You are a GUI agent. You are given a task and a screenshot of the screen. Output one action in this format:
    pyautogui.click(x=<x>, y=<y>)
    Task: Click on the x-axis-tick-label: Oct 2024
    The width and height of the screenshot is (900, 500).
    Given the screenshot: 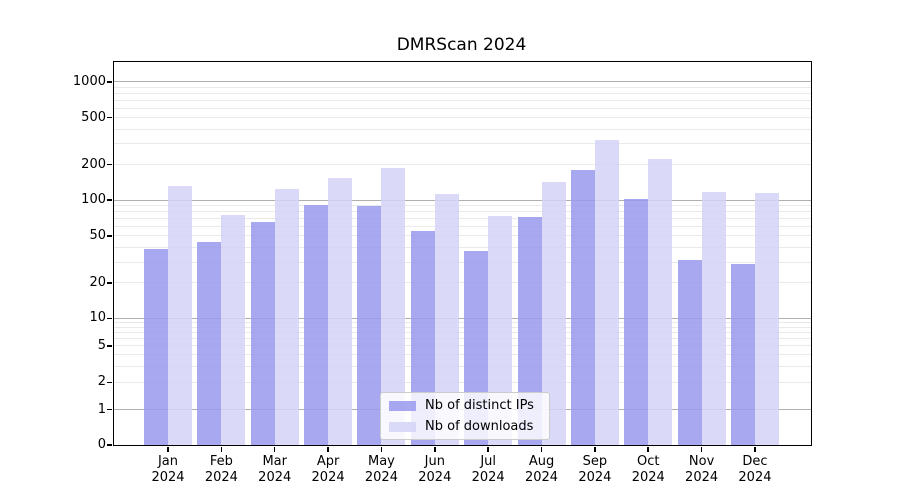 What is the action you would take?
    pyautogui.click(x=648, y=469)
    